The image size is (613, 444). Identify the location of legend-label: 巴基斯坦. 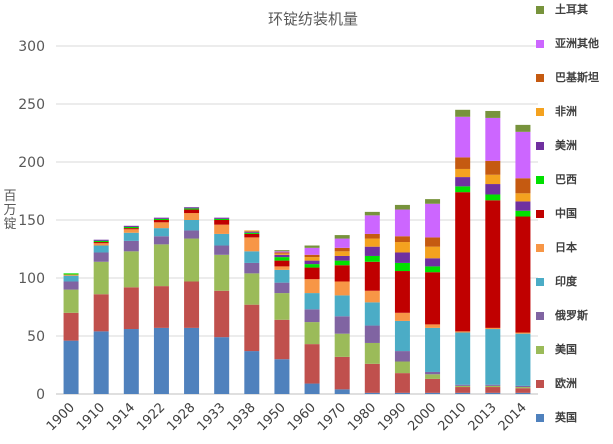
(577, 77).